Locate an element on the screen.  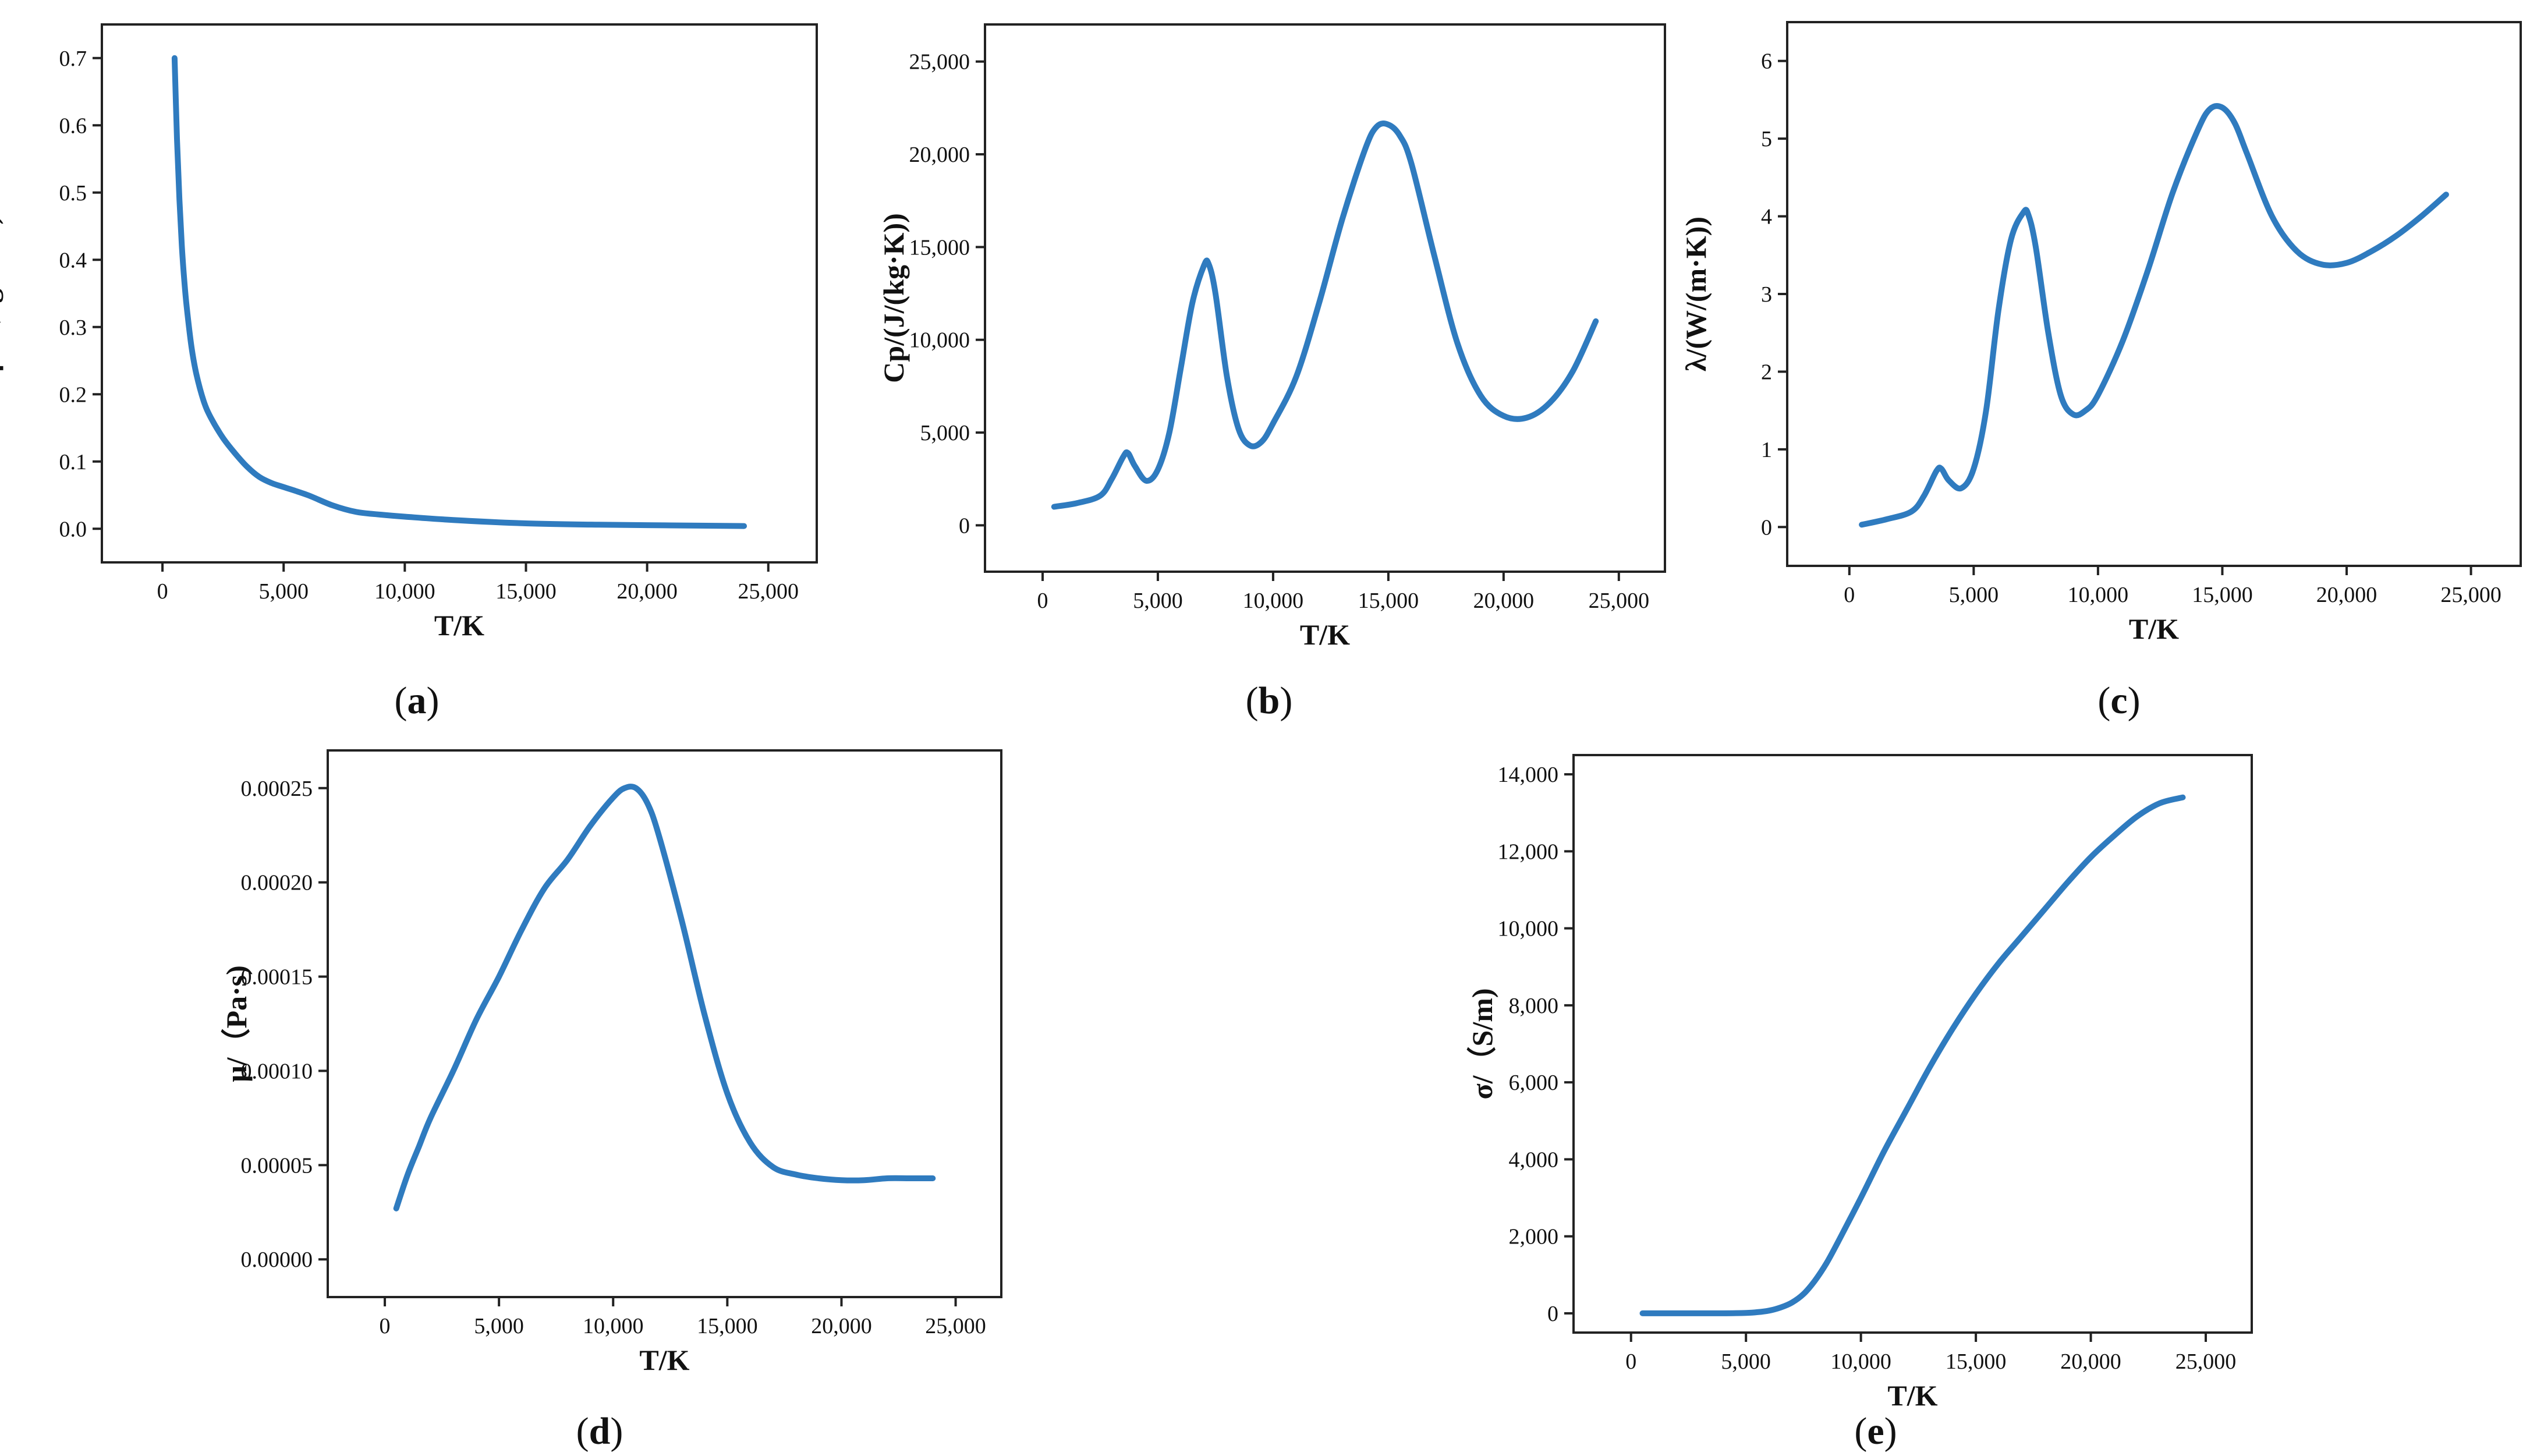
y-axis-title-a: ρ/（kg/m^3) is located at coordinates (1, 293).